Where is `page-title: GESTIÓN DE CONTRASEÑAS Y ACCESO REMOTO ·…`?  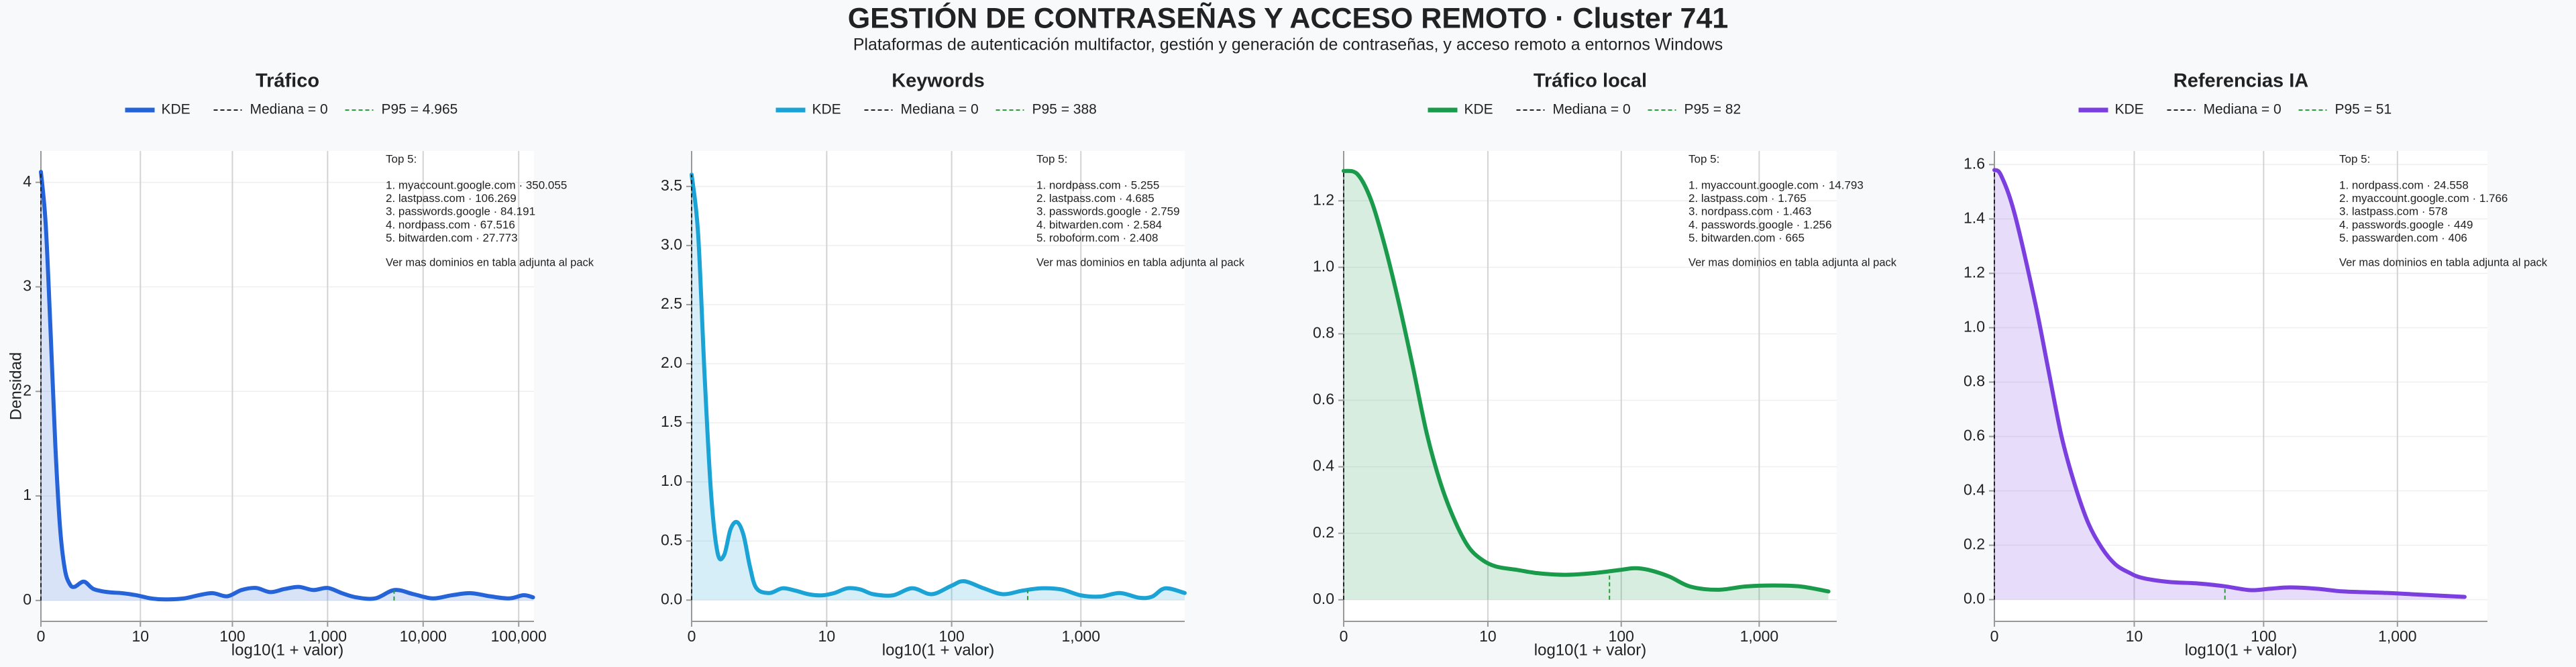 page-title: GESTIÓN DE CONTRASEÑAS Y ACCESO REMOTO ·… is located at coordinates (1288, 17).